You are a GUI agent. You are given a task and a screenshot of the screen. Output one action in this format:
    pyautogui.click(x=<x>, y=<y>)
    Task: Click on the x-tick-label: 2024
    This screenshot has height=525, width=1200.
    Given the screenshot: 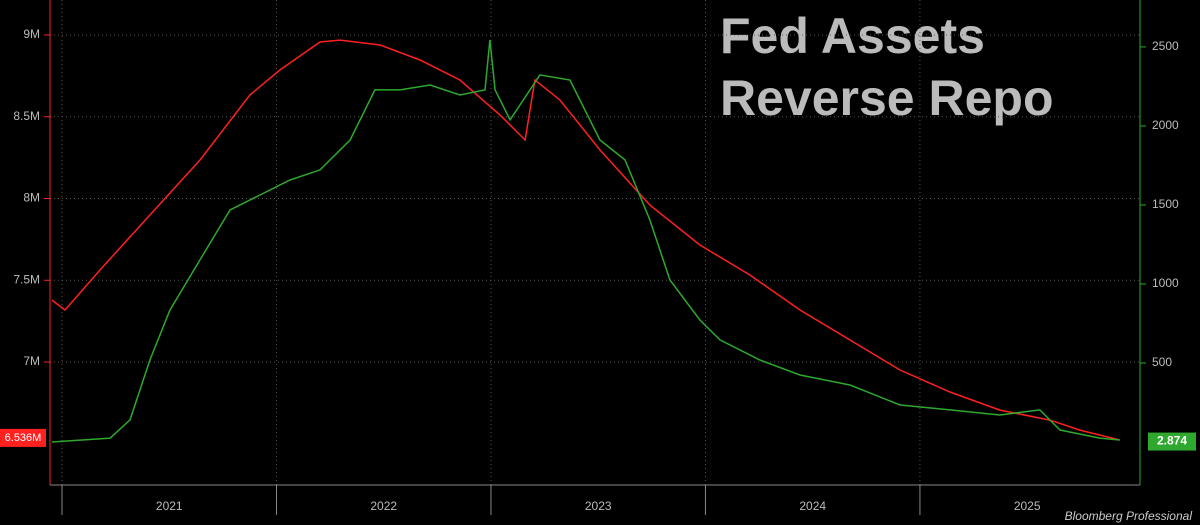 What is the action you would take?
    pyautogui.click(x=812, y=506)
    